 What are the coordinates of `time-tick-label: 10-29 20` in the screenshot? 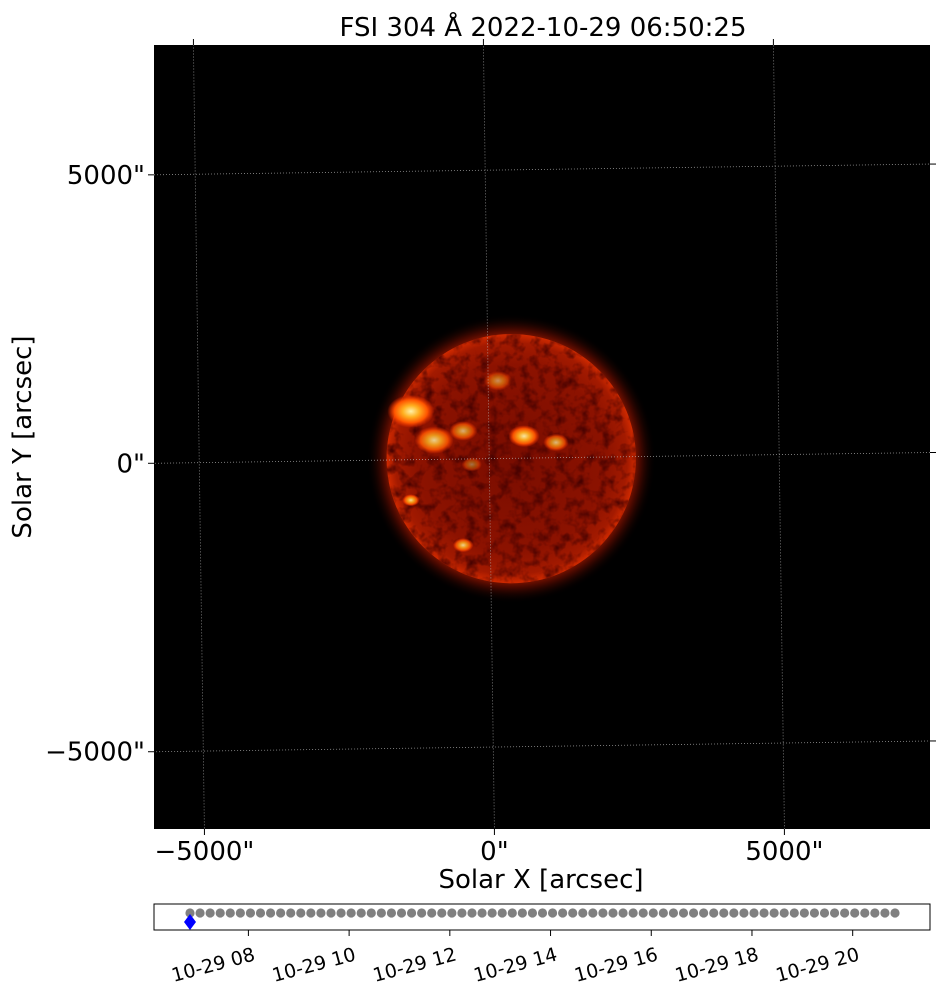 It's located at (817, 965).